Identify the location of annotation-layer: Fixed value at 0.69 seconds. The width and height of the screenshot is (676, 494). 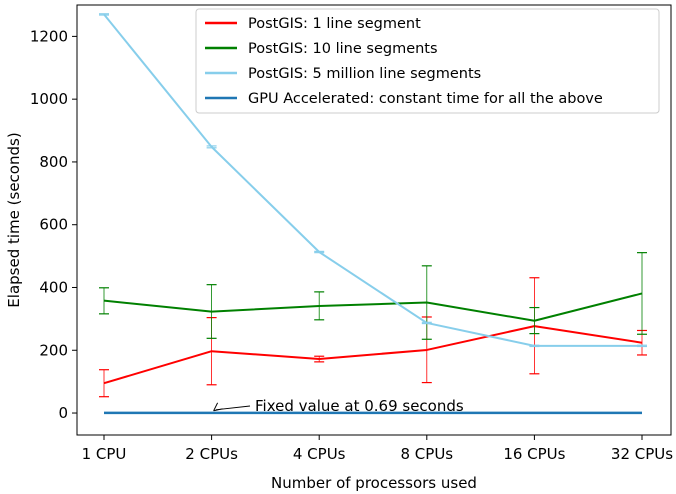
(338, 406).